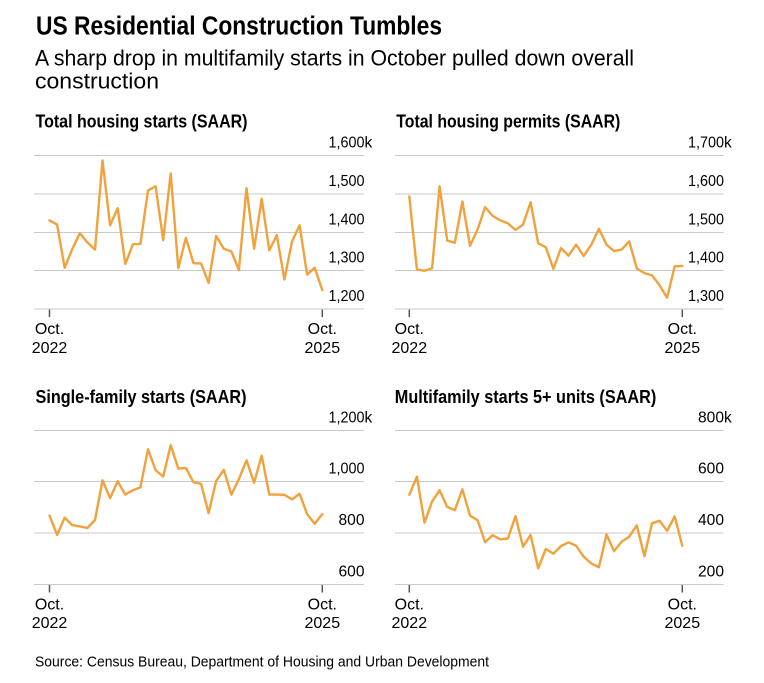 This screenshot has height=683, width=764. Describe the element at coordinates (239, 27) in the screenshot. I see `svg-text:US Residential Construction Tu: US Residential Construction Tumbles` at that location.